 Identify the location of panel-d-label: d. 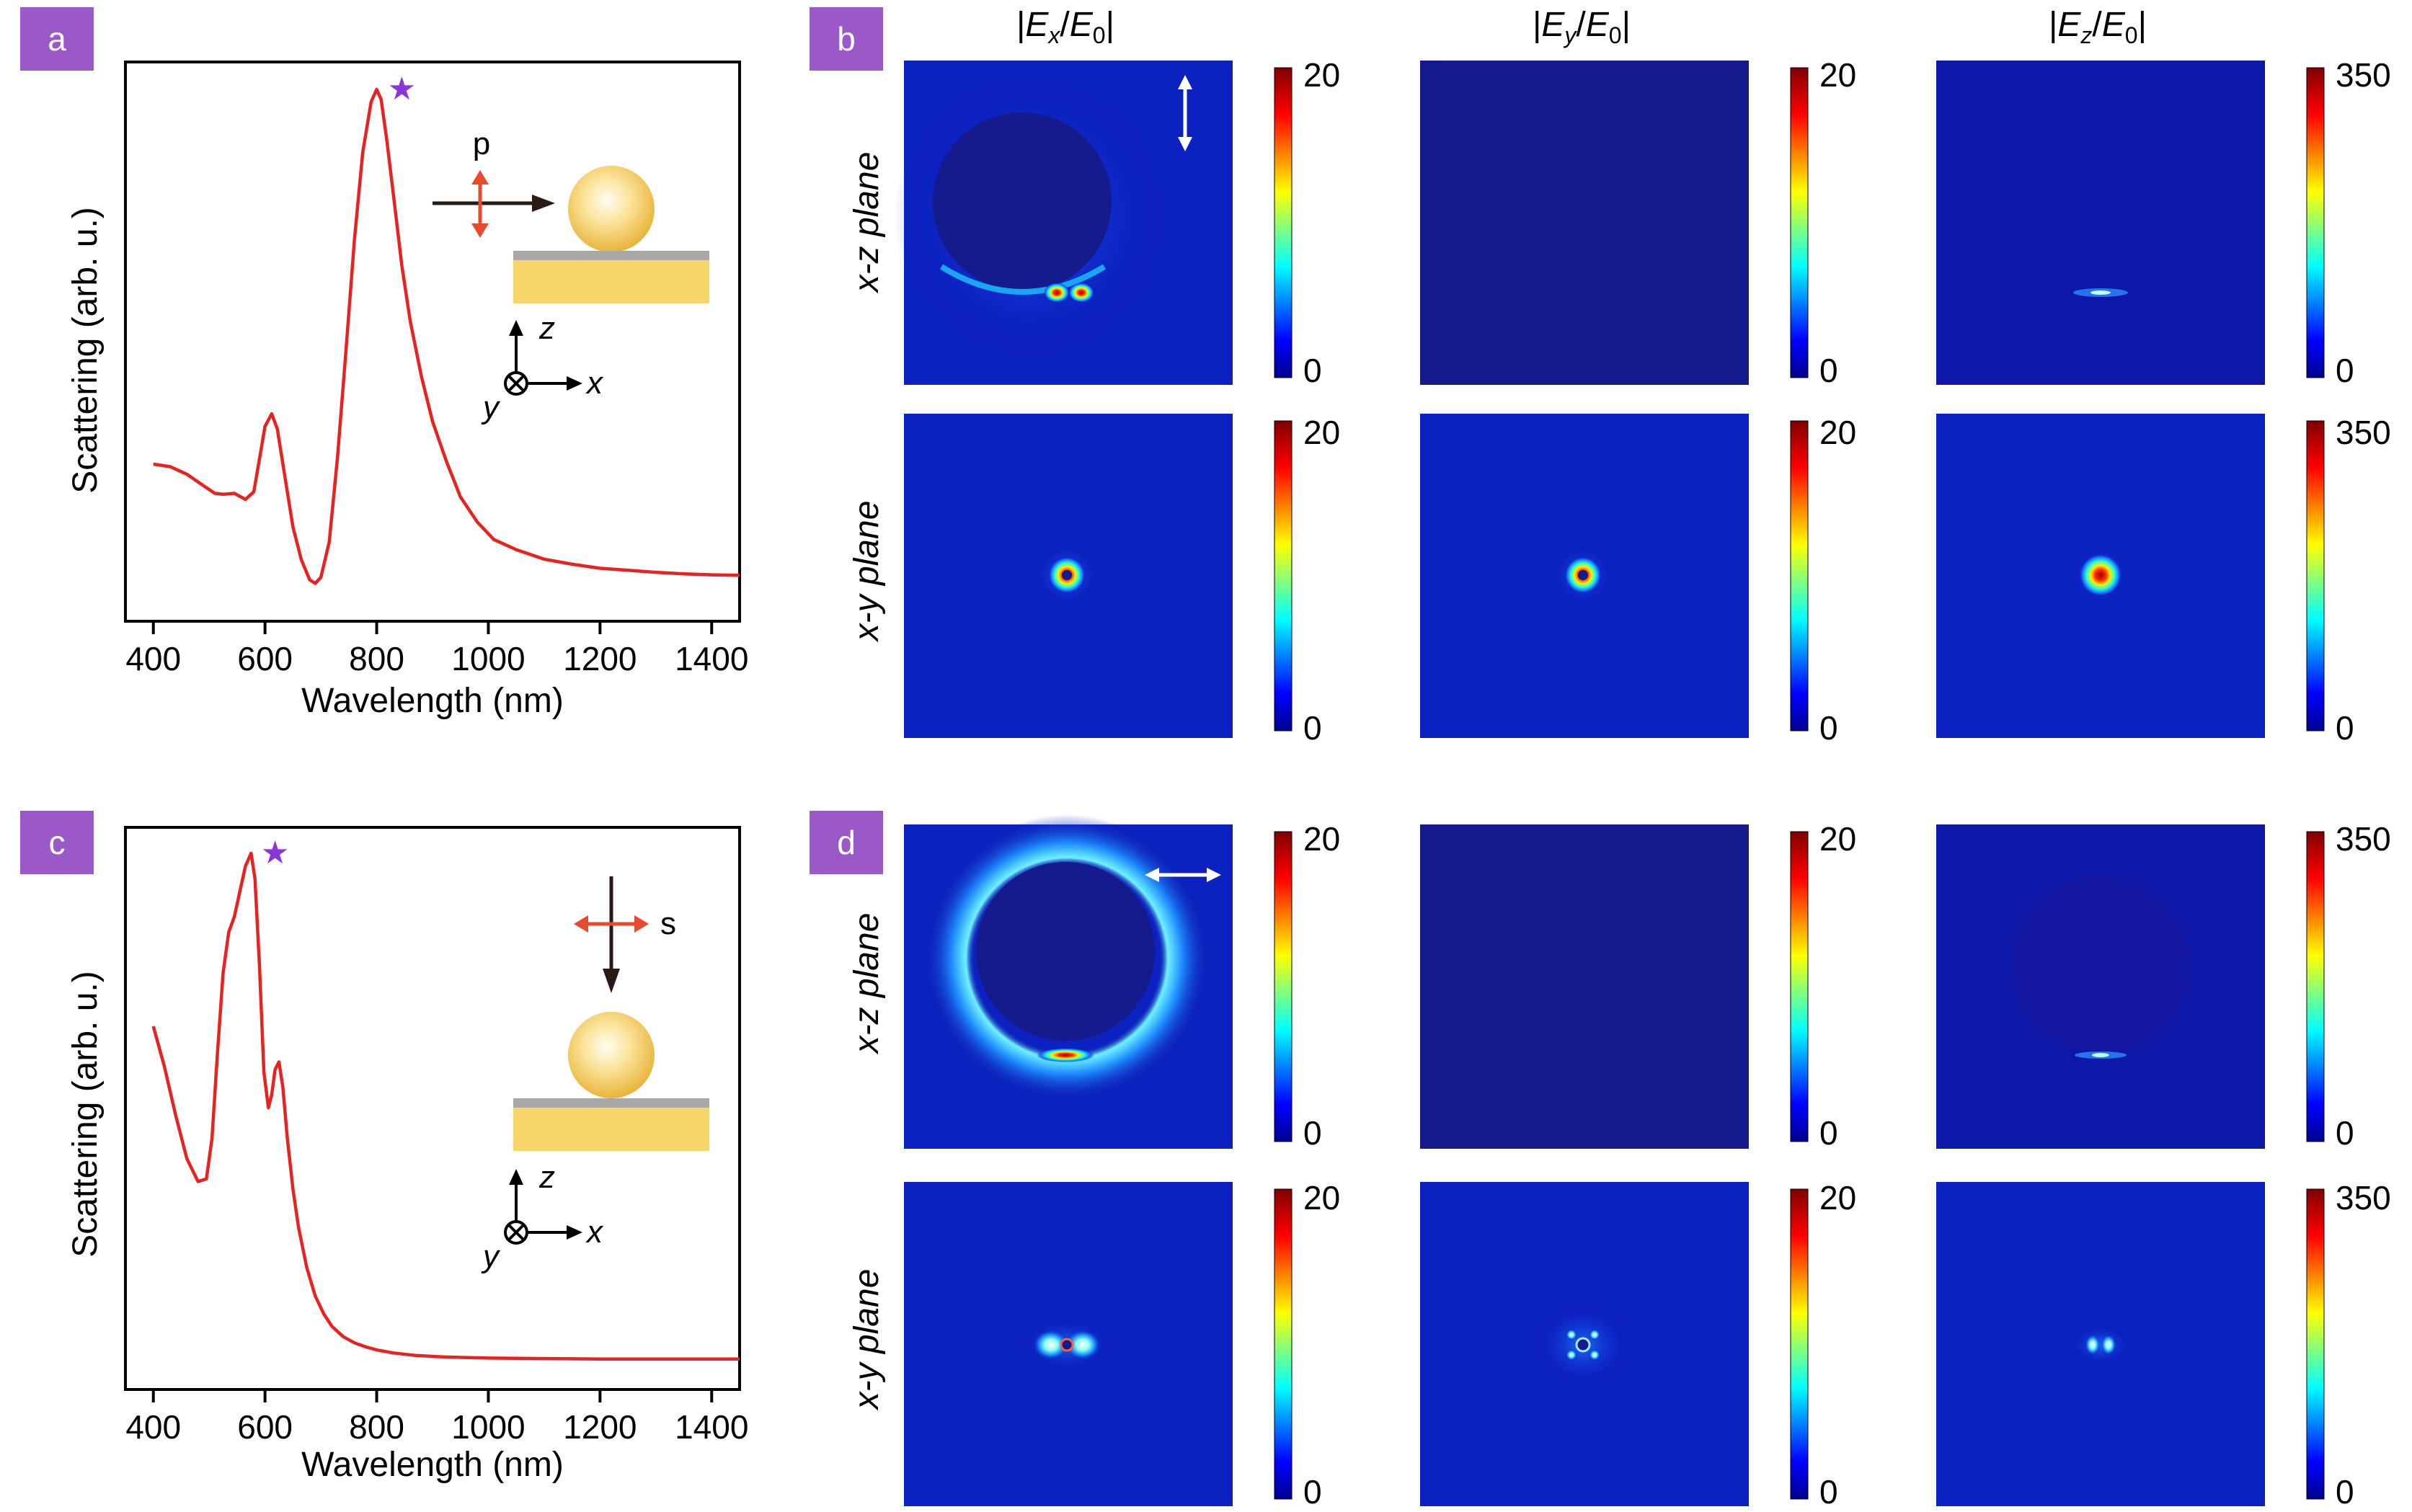
(846, 843).